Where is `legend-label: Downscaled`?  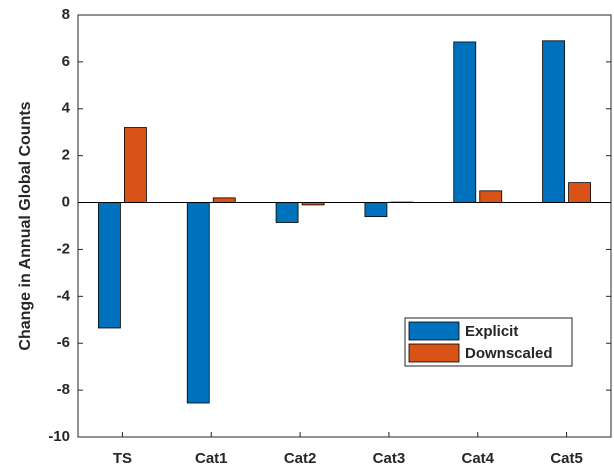 legend-label: Downscaled is located at coordinates (509, 353).